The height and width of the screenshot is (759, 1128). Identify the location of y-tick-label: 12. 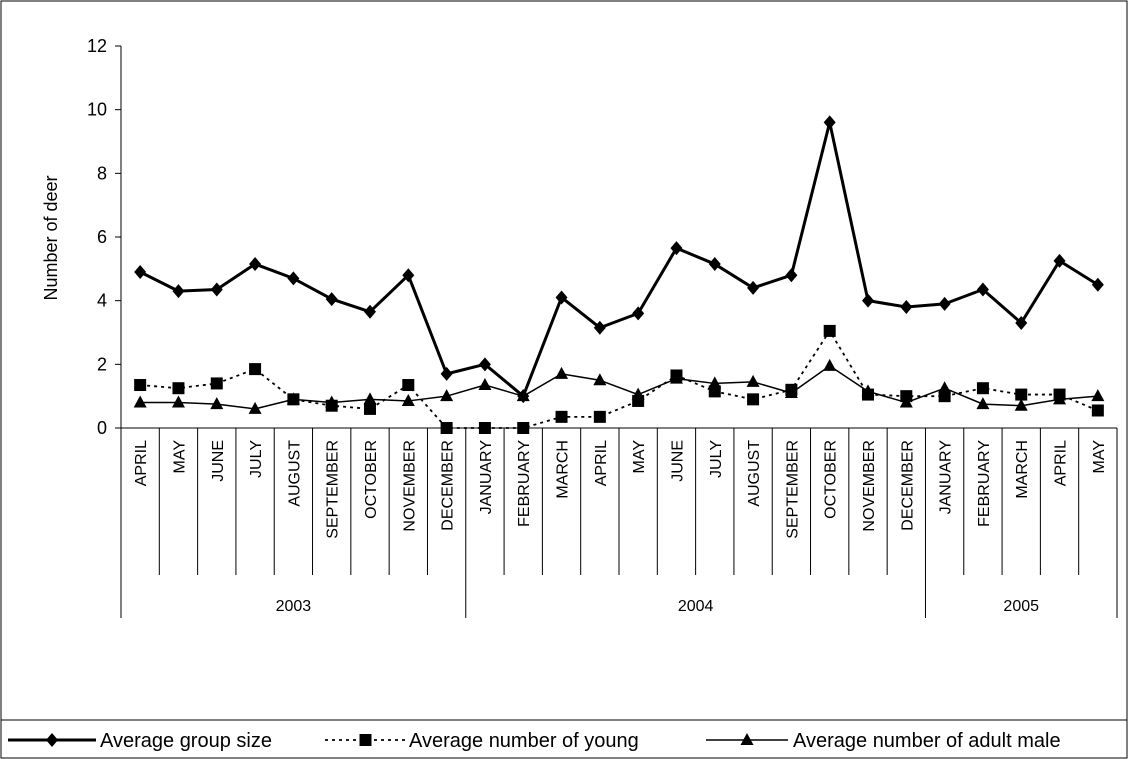
(97, 46).